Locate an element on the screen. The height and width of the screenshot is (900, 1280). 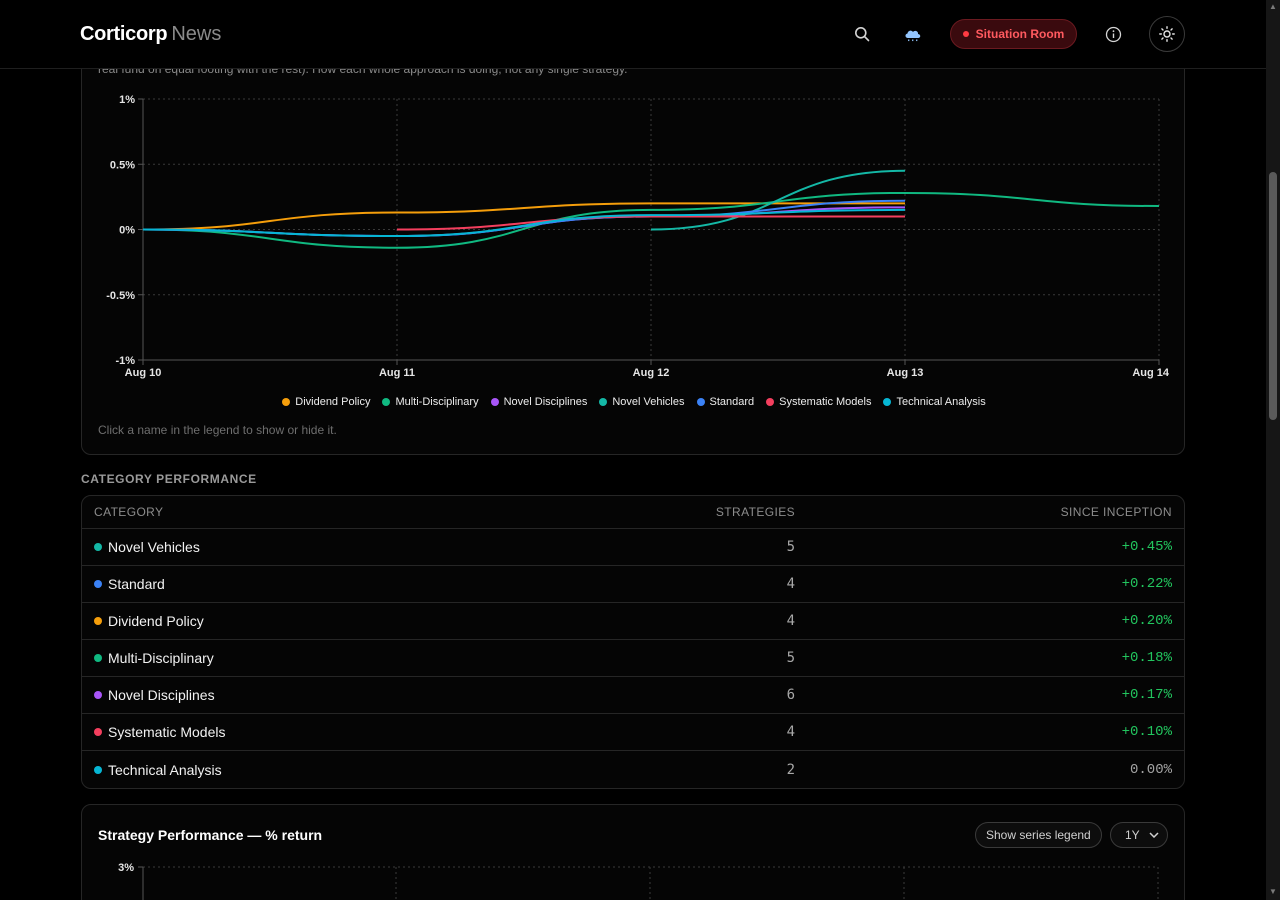
legend-item: Novel Vehicles is located at coordinates (642, 402).